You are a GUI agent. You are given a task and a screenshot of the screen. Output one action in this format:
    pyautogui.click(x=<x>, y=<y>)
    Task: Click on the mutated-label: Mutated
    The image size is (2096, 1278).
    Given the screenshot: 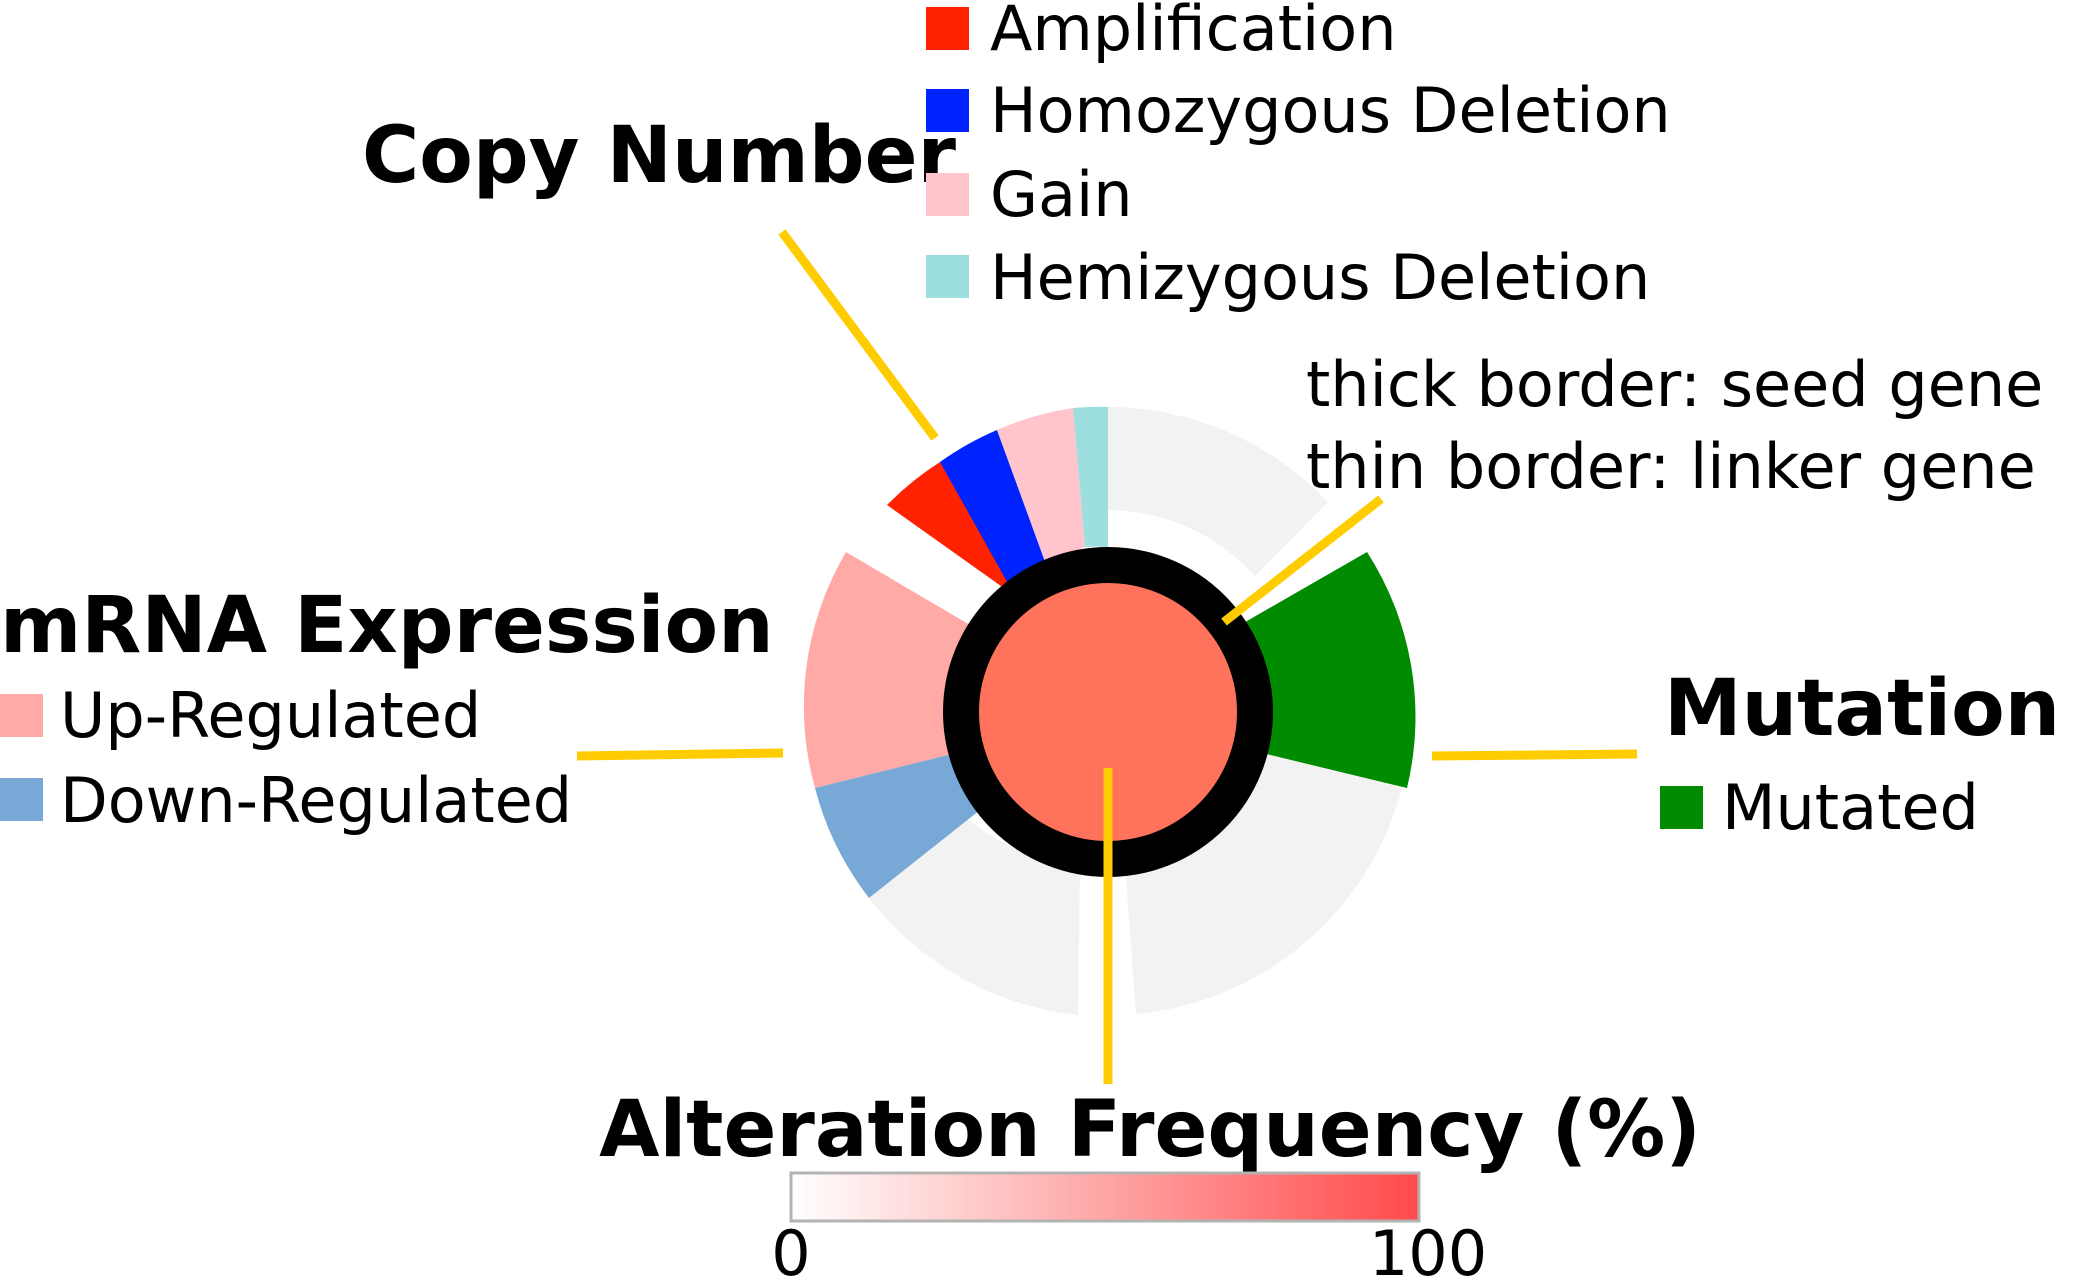 What is the action you would take?
    pyautogui.click(x=1850, y=807)
    